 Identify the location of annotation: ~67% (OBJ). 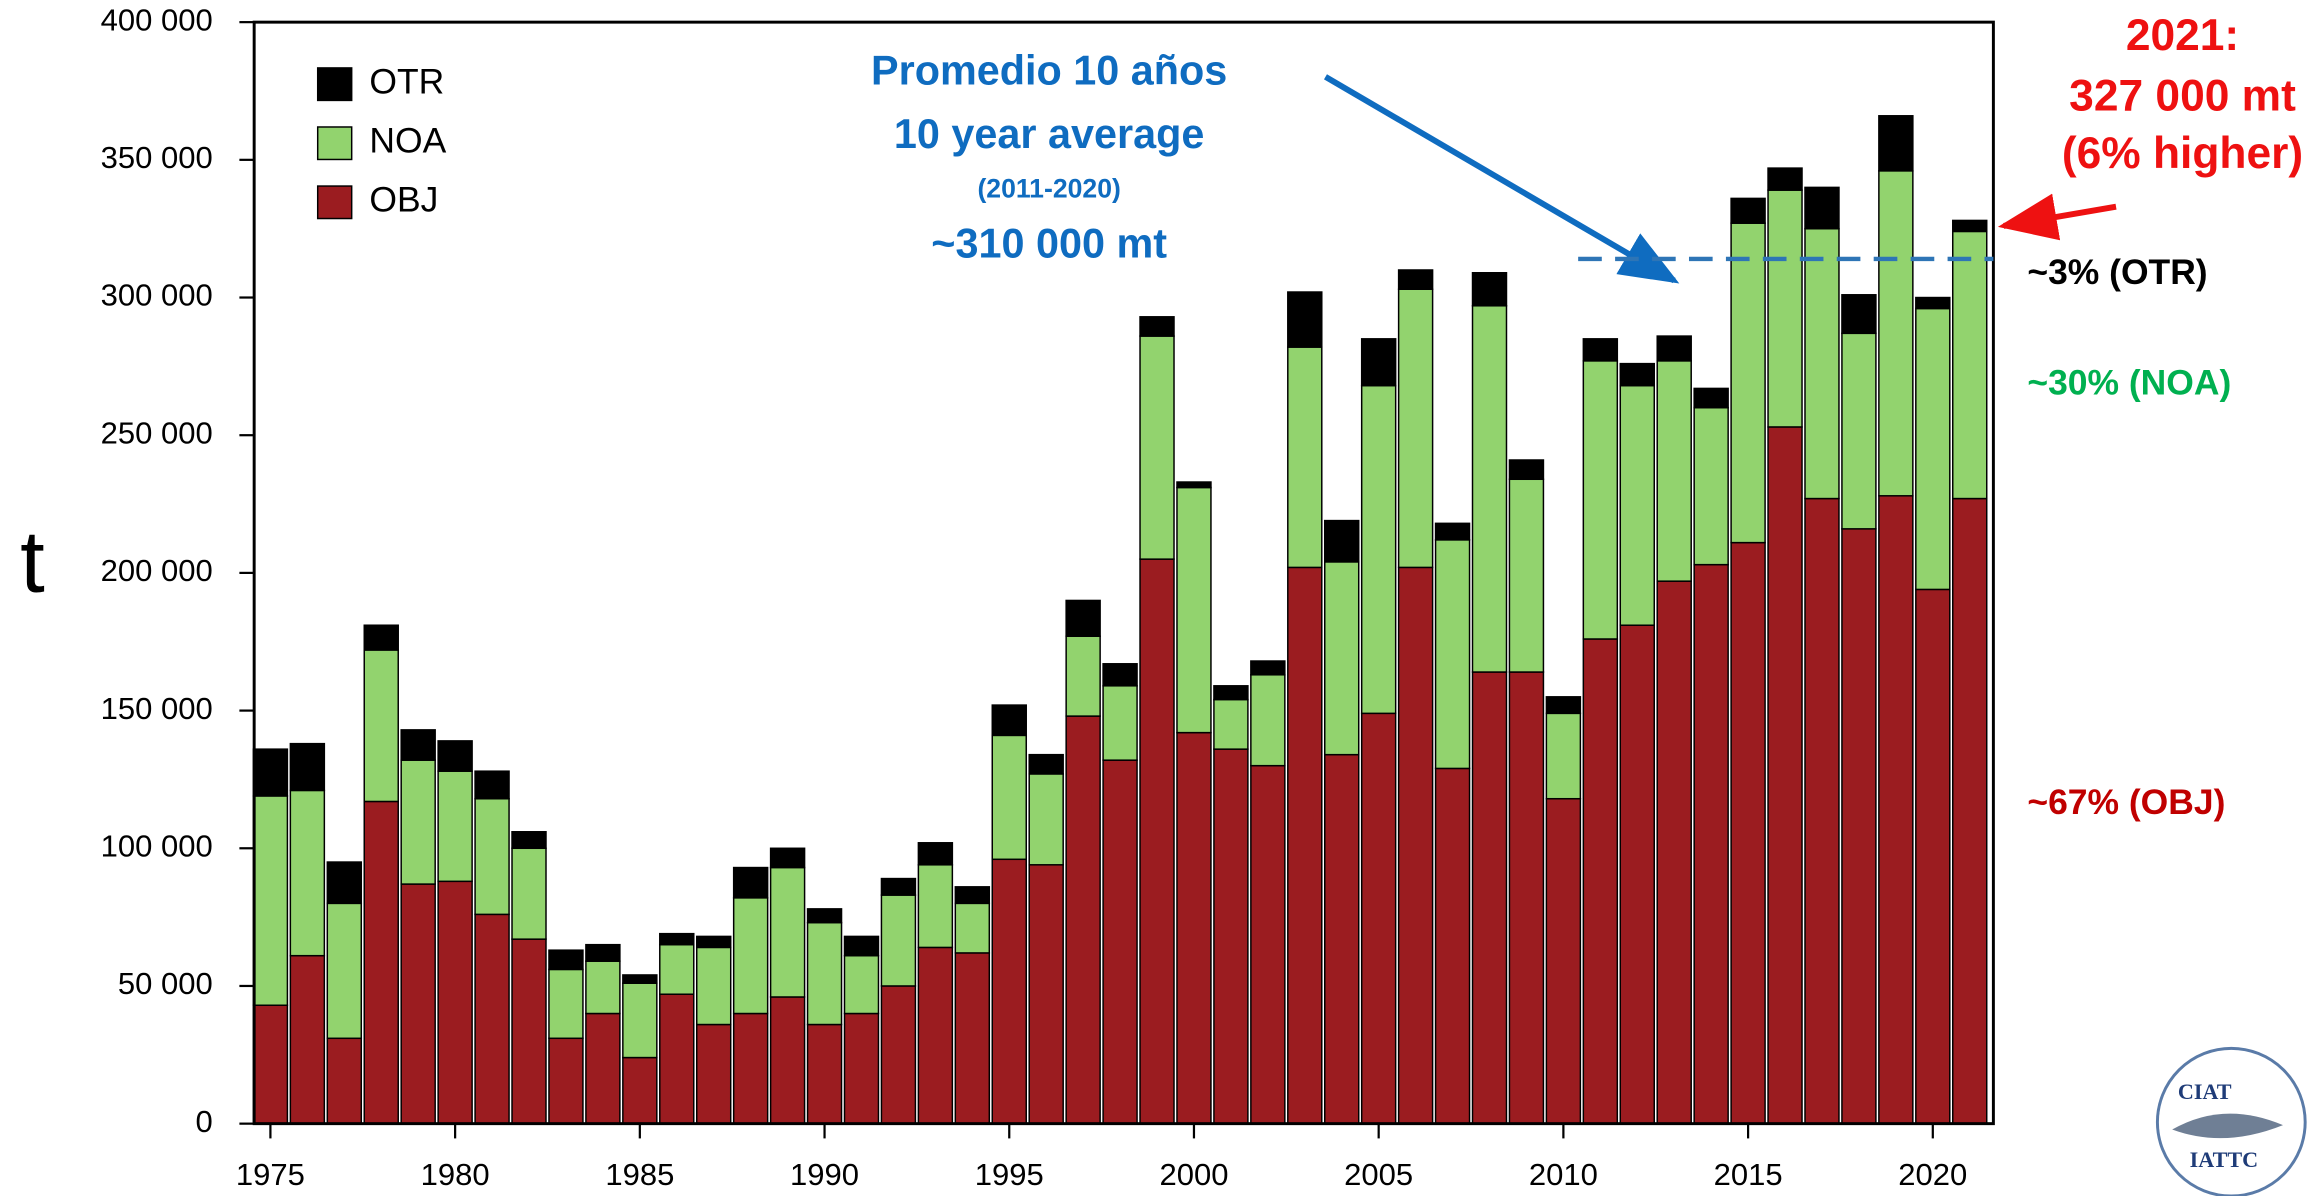
(2126, 802).